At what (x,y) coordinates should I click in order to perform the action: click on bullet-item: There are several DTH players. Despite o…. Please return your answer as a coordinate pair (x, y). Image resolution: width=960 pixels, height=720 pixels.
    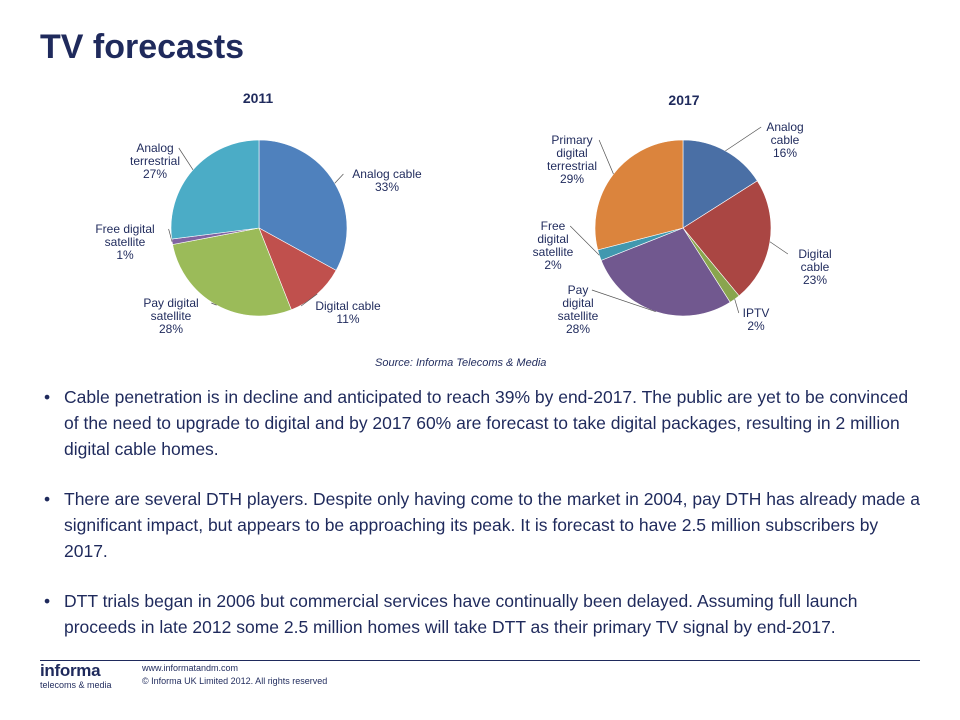
    Looking at the image, I should click on (482, 525).